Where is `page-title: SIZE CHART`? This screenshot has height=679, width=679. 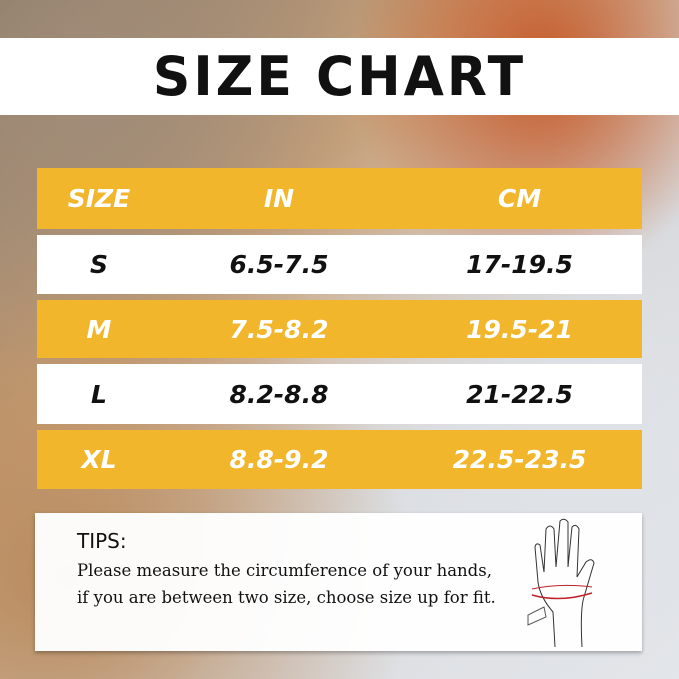 page-title: SIZE CHART is located at coordinates (339, 76).